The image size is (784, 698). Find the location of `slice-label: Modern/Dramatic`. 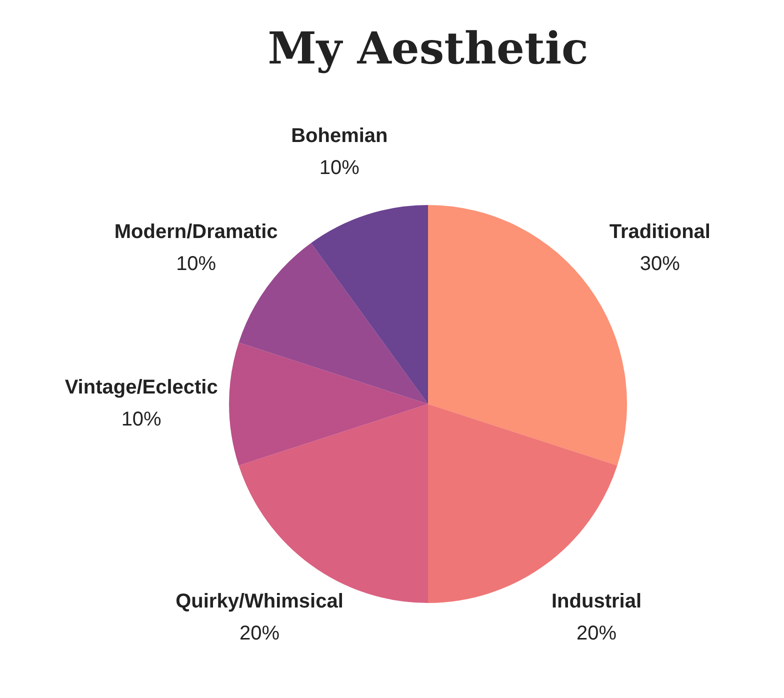

slice-label: Modern/Dramatic is located at coordinates (196, 231).